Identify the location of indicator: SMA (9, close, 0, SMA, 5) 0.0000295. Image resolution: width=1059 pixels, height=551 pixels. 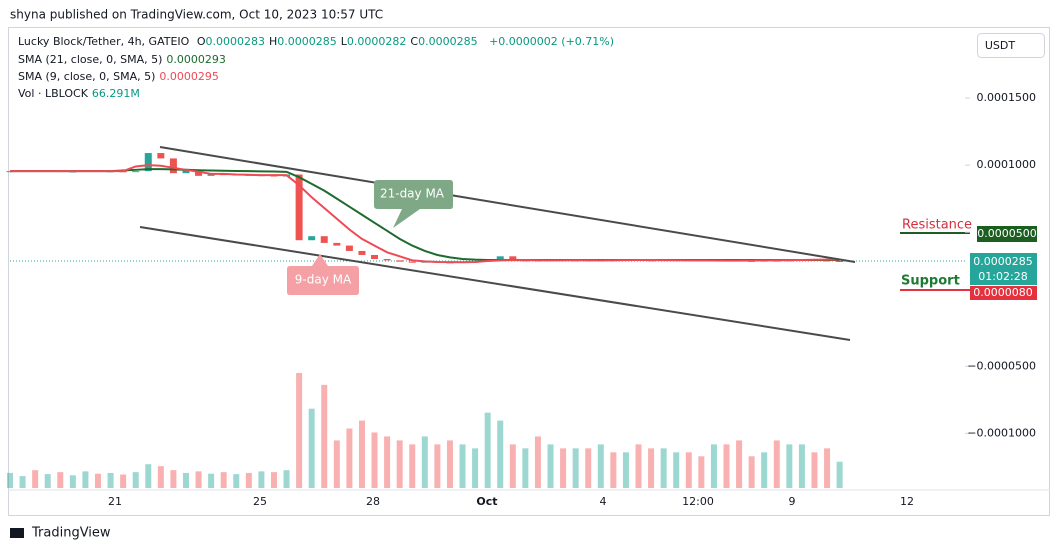
(120, 76).